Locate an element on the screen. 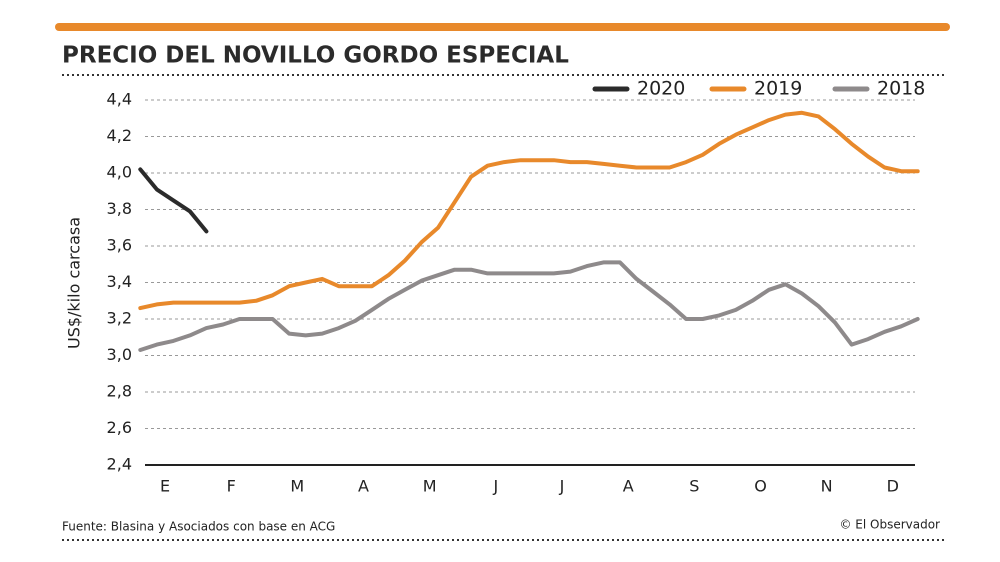  y-tick-label: 3,2 is located at coordinates (119, 318).